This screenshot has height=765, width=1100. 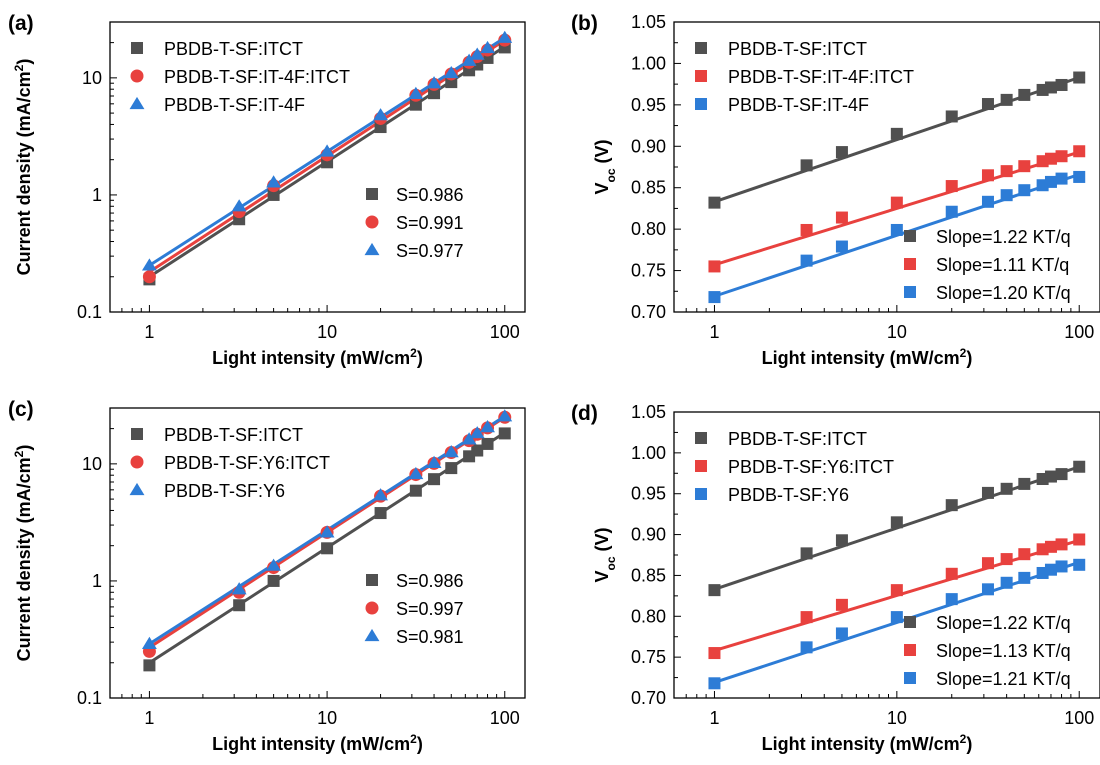 I want to click on fit-legend-label: S=0.986, so click(x=430, y=581).